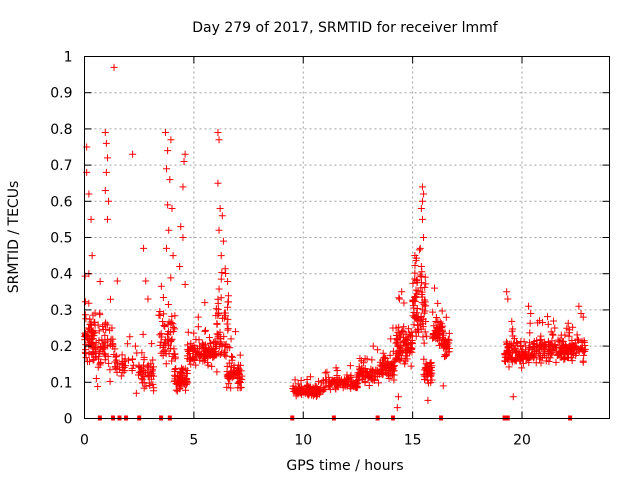 This screenshot has width=640, height=480. Describe the element at coordinates (68, 420) in the screenshot. I see `y-tick-label: 0` at that location.